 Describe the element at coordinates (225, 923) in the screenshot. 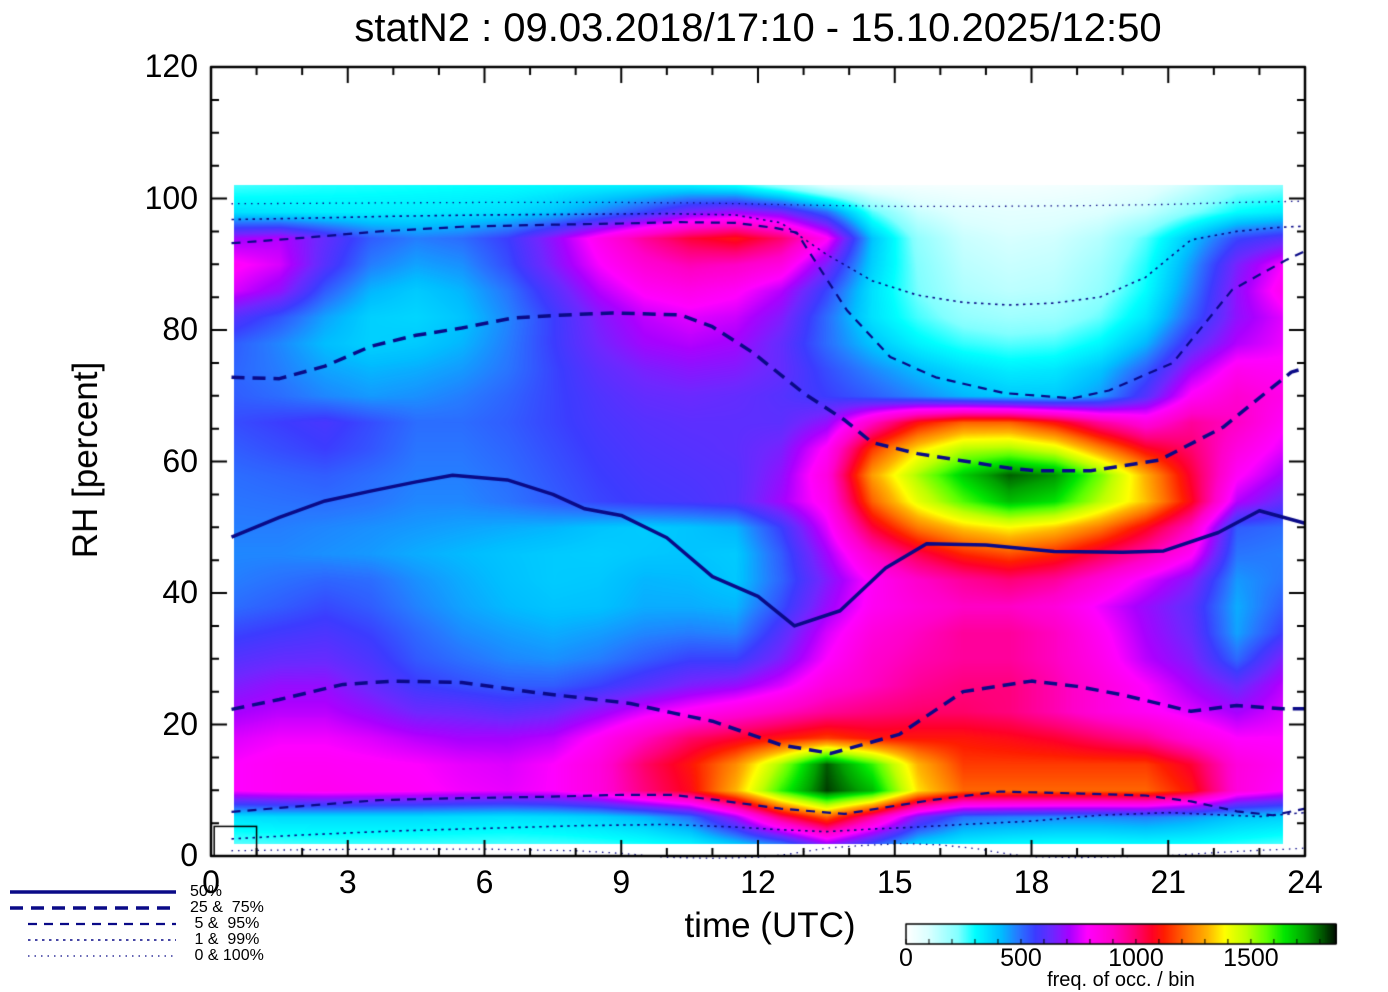

I see `legend-label: 5 & 95%` at that location.